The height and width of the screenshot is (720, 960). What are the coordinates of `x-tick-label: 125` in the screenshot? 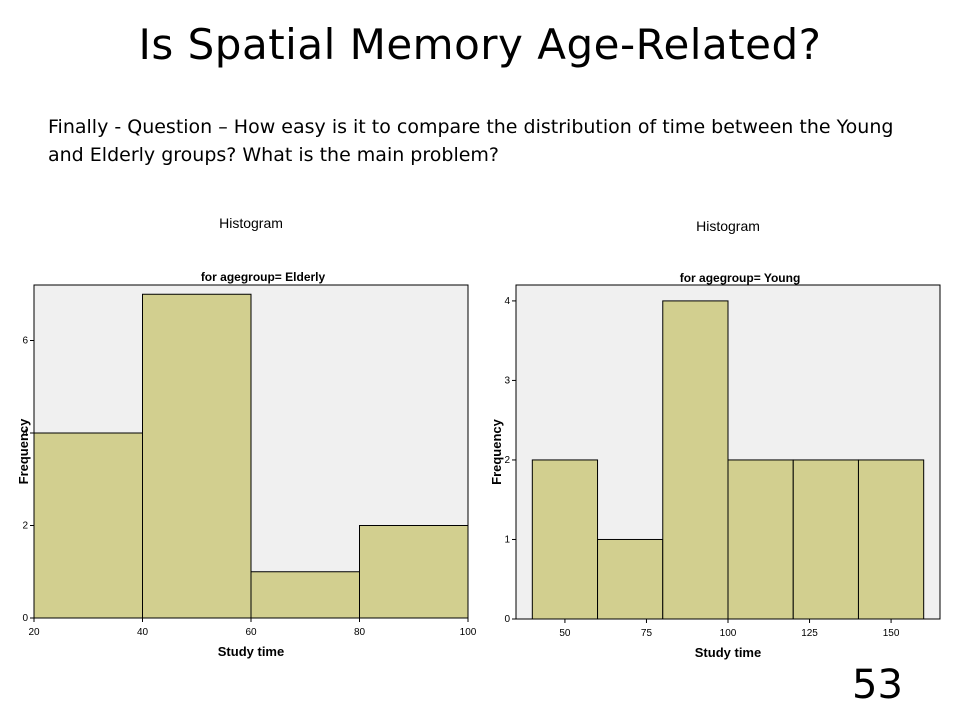 It's located at (809, 633).